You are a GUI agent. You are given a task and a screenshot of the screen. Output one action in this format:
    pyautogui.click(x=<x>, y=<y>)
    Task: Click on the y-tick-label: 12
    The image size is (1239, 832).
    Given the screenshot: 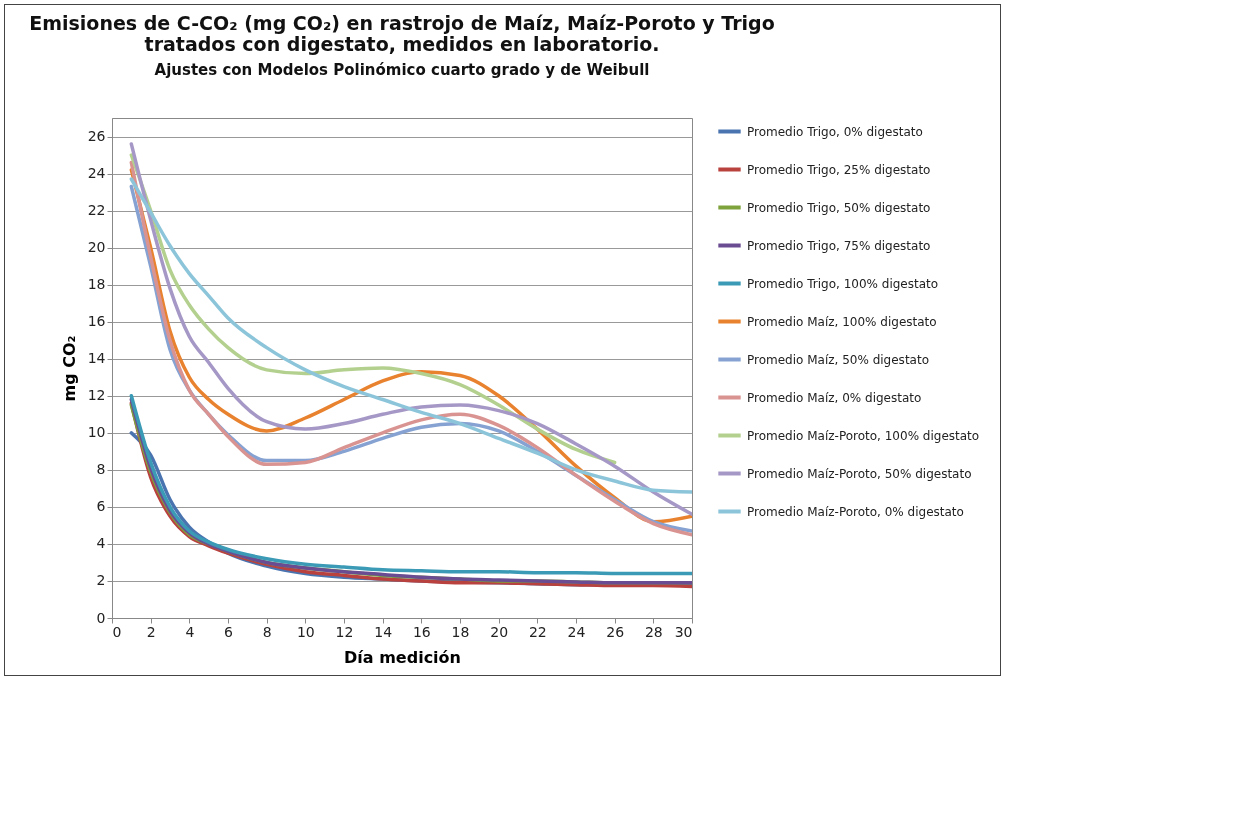 What is the action you would take?
    pyautogui.click(x=96, y=395)
    